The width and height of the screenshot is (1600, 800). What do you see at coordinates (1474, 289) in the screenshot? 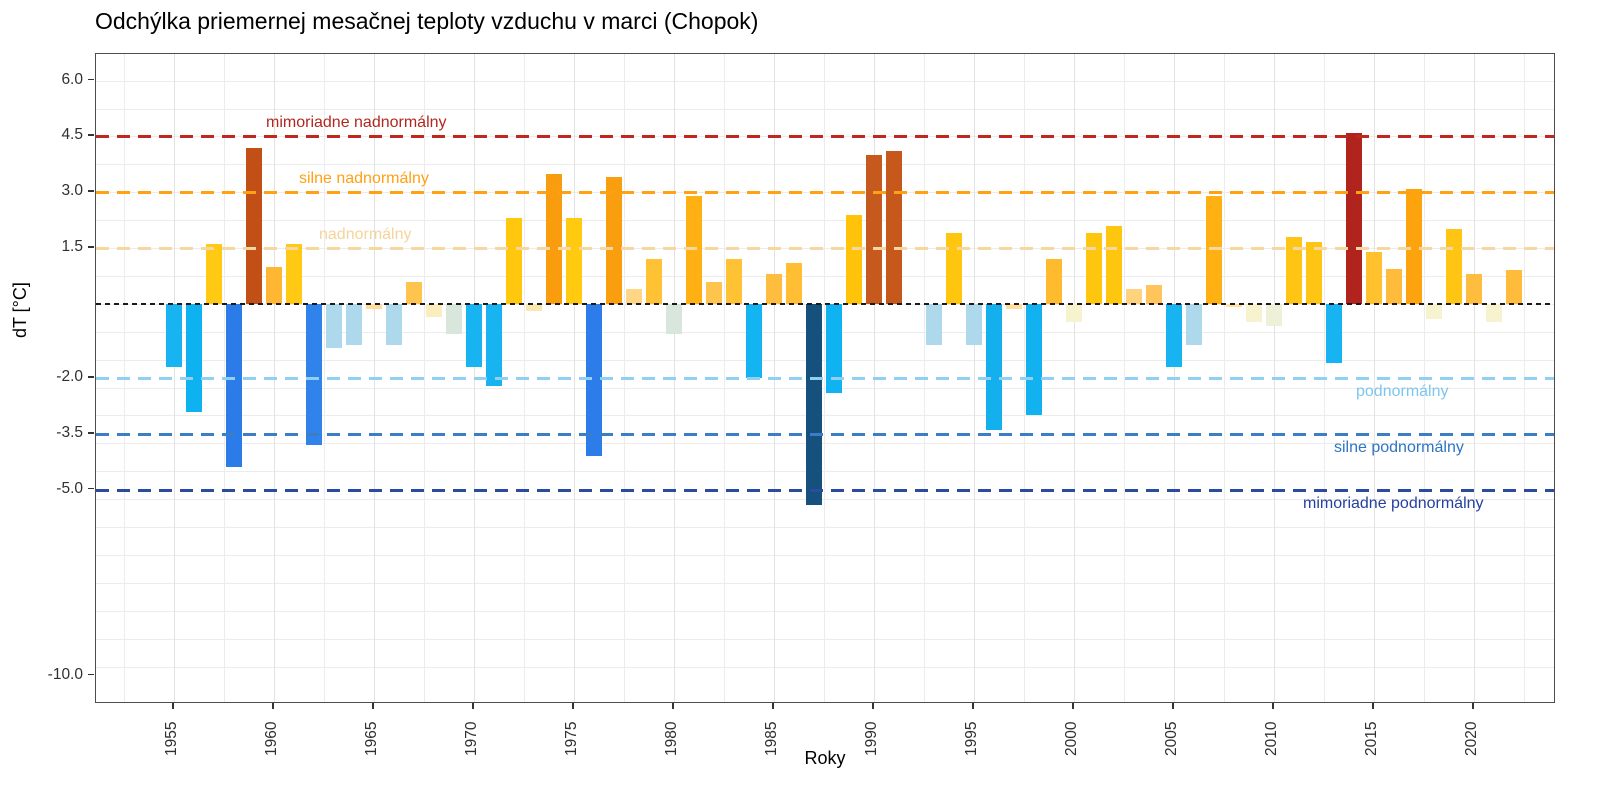
I see `bar-2020` at bounding box center [1474, 289].